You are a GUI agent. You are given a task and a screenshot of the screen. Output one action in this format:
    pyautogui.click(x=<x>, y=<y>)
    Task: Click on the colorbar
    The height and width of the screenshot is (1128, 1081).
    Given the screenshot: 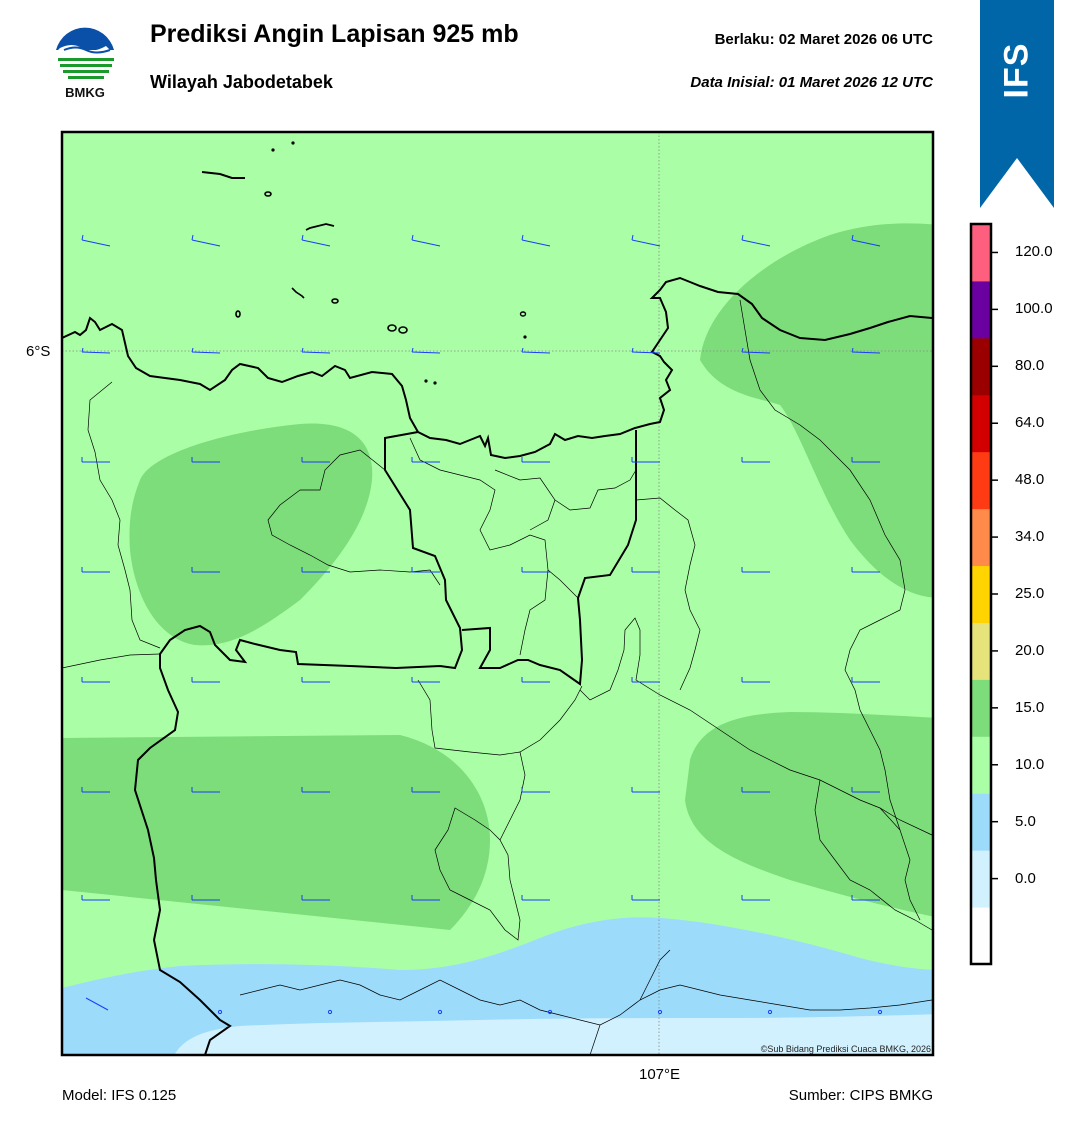 What is the action you would take?
    pyautogui.click(x=983, y=594)
    